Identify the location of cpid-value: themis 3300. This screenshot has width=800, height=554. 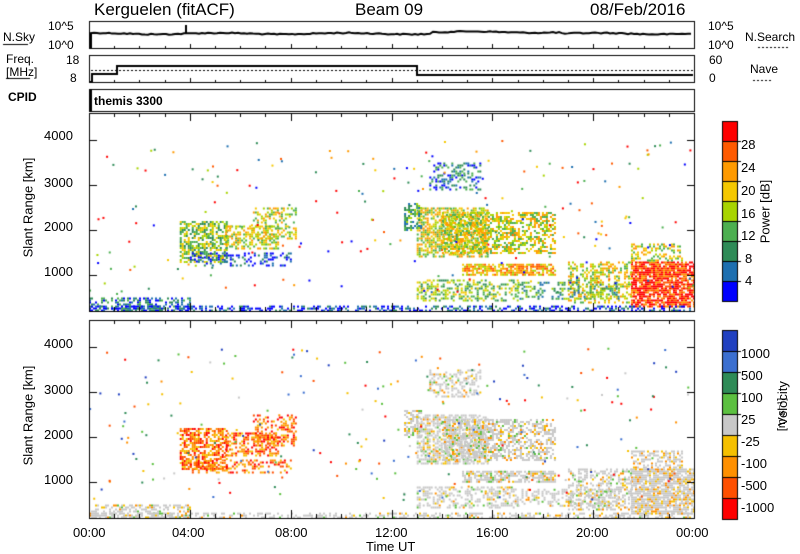
(128, 101).